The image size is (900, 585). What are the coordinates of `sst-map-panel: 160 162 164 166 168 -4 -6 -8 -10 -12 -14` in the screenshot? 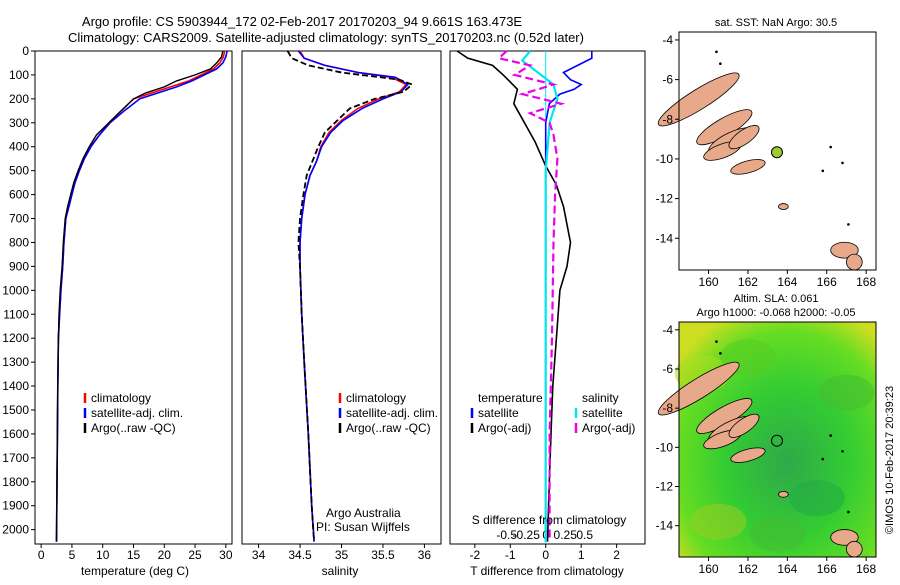 It's located at (766, 160).